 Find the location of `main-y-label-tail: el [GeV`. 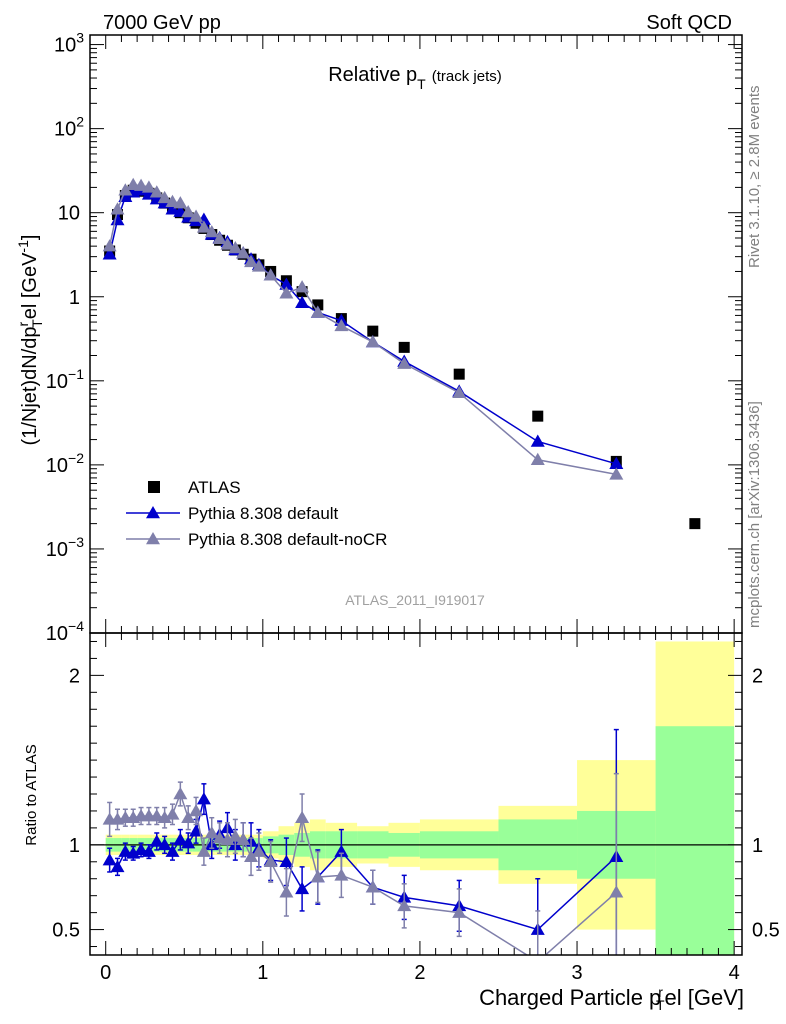

main-y-label-tail: el [GeV is located at coordinates (30, 285).